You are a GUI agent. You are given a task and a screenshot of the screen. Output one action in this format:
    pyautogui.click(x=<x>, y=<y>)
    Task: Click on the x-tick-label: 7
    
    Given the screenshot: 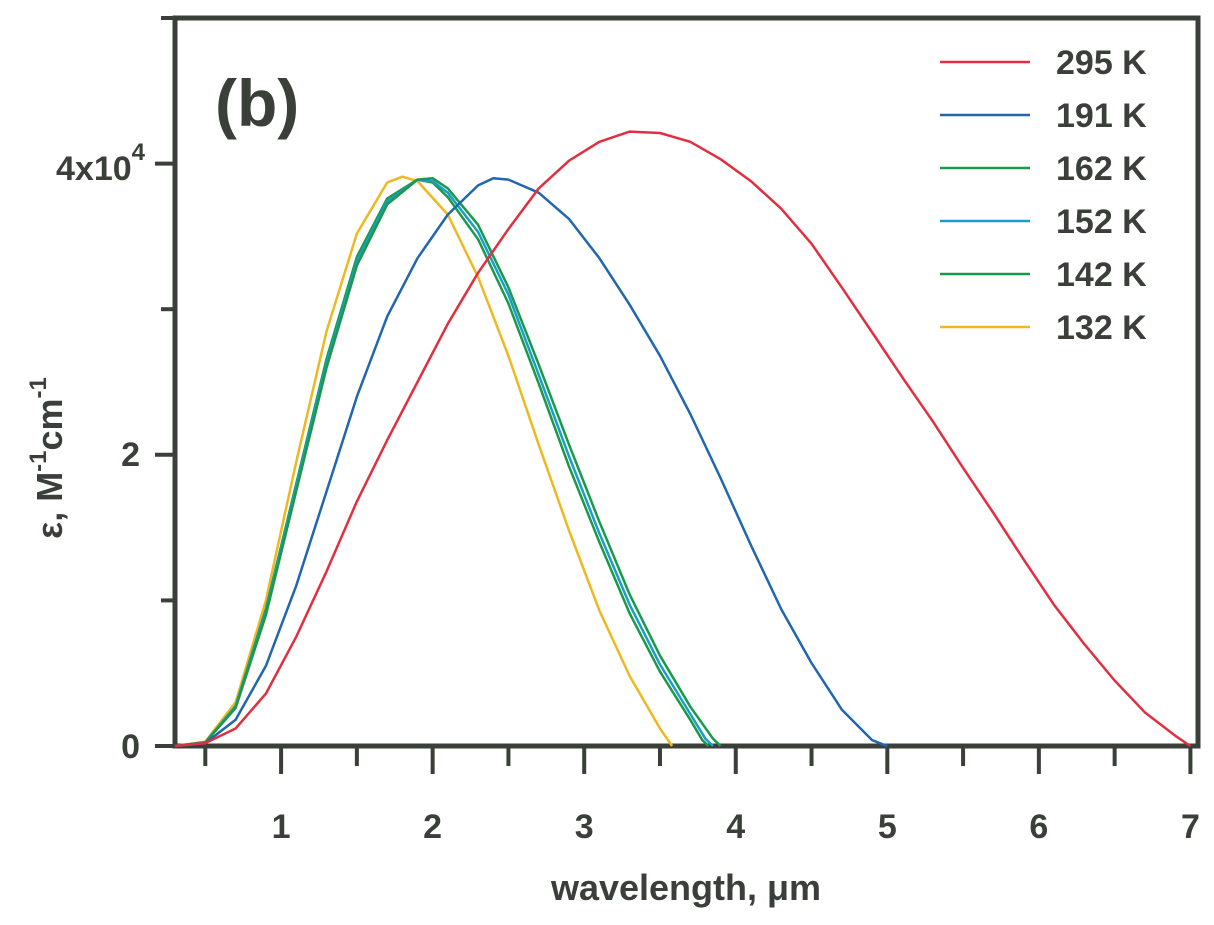 What is the action you would take?
    pyautogui.click(x=1190, y=827)
    